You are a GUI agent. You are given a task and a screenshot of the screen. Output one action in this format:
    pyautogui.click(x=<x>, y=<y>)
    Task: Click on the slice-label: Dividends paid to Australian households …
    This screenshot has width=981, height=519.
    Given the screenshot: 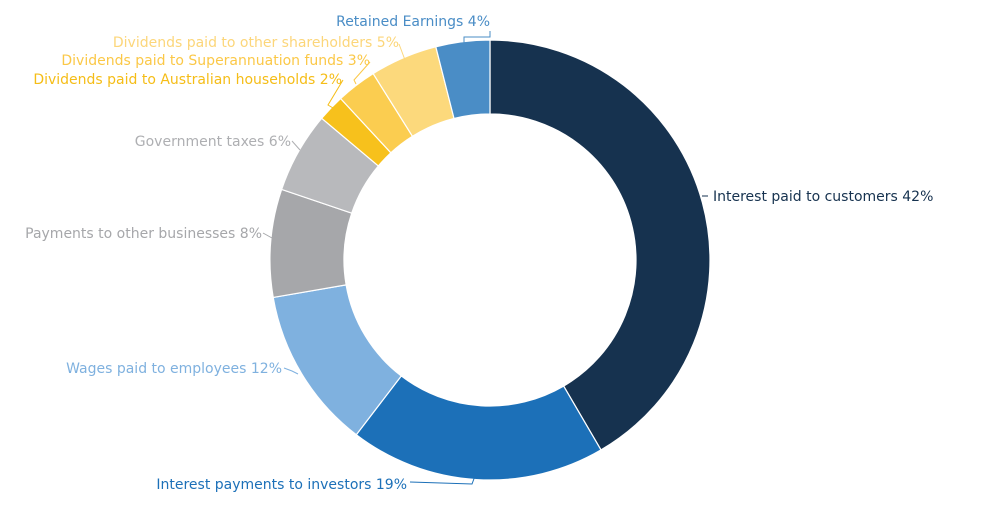 What is the action you would take?
    pyautogui.click(x=187, y=80)
    